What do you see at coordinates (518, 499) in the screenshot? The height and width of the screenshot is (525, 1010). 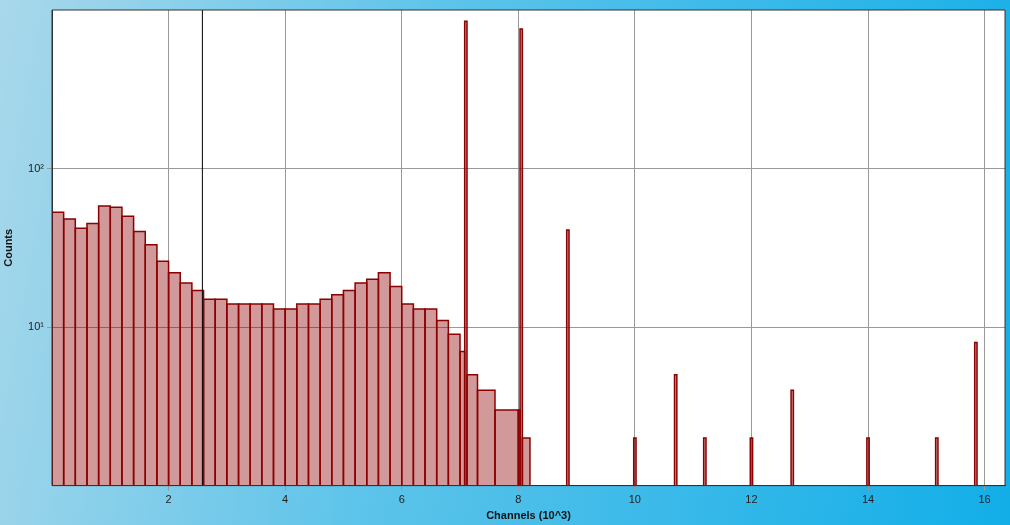 I see `x-tick-label: 8` at bounding box center [518, 499].